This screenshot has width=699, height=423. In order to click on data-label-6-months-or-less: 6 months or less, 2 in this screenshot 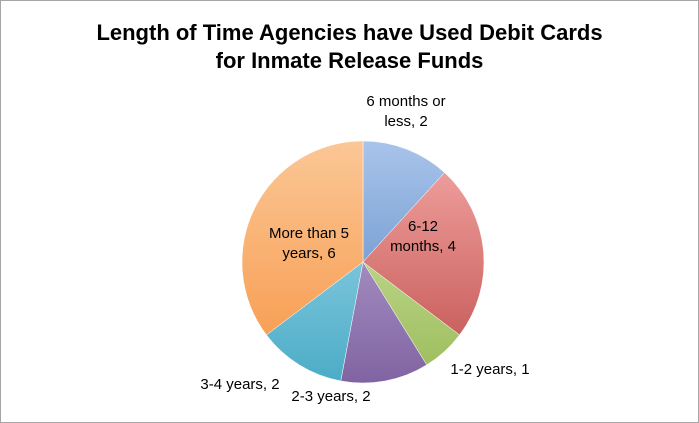, I will do `click(405, 111)`.